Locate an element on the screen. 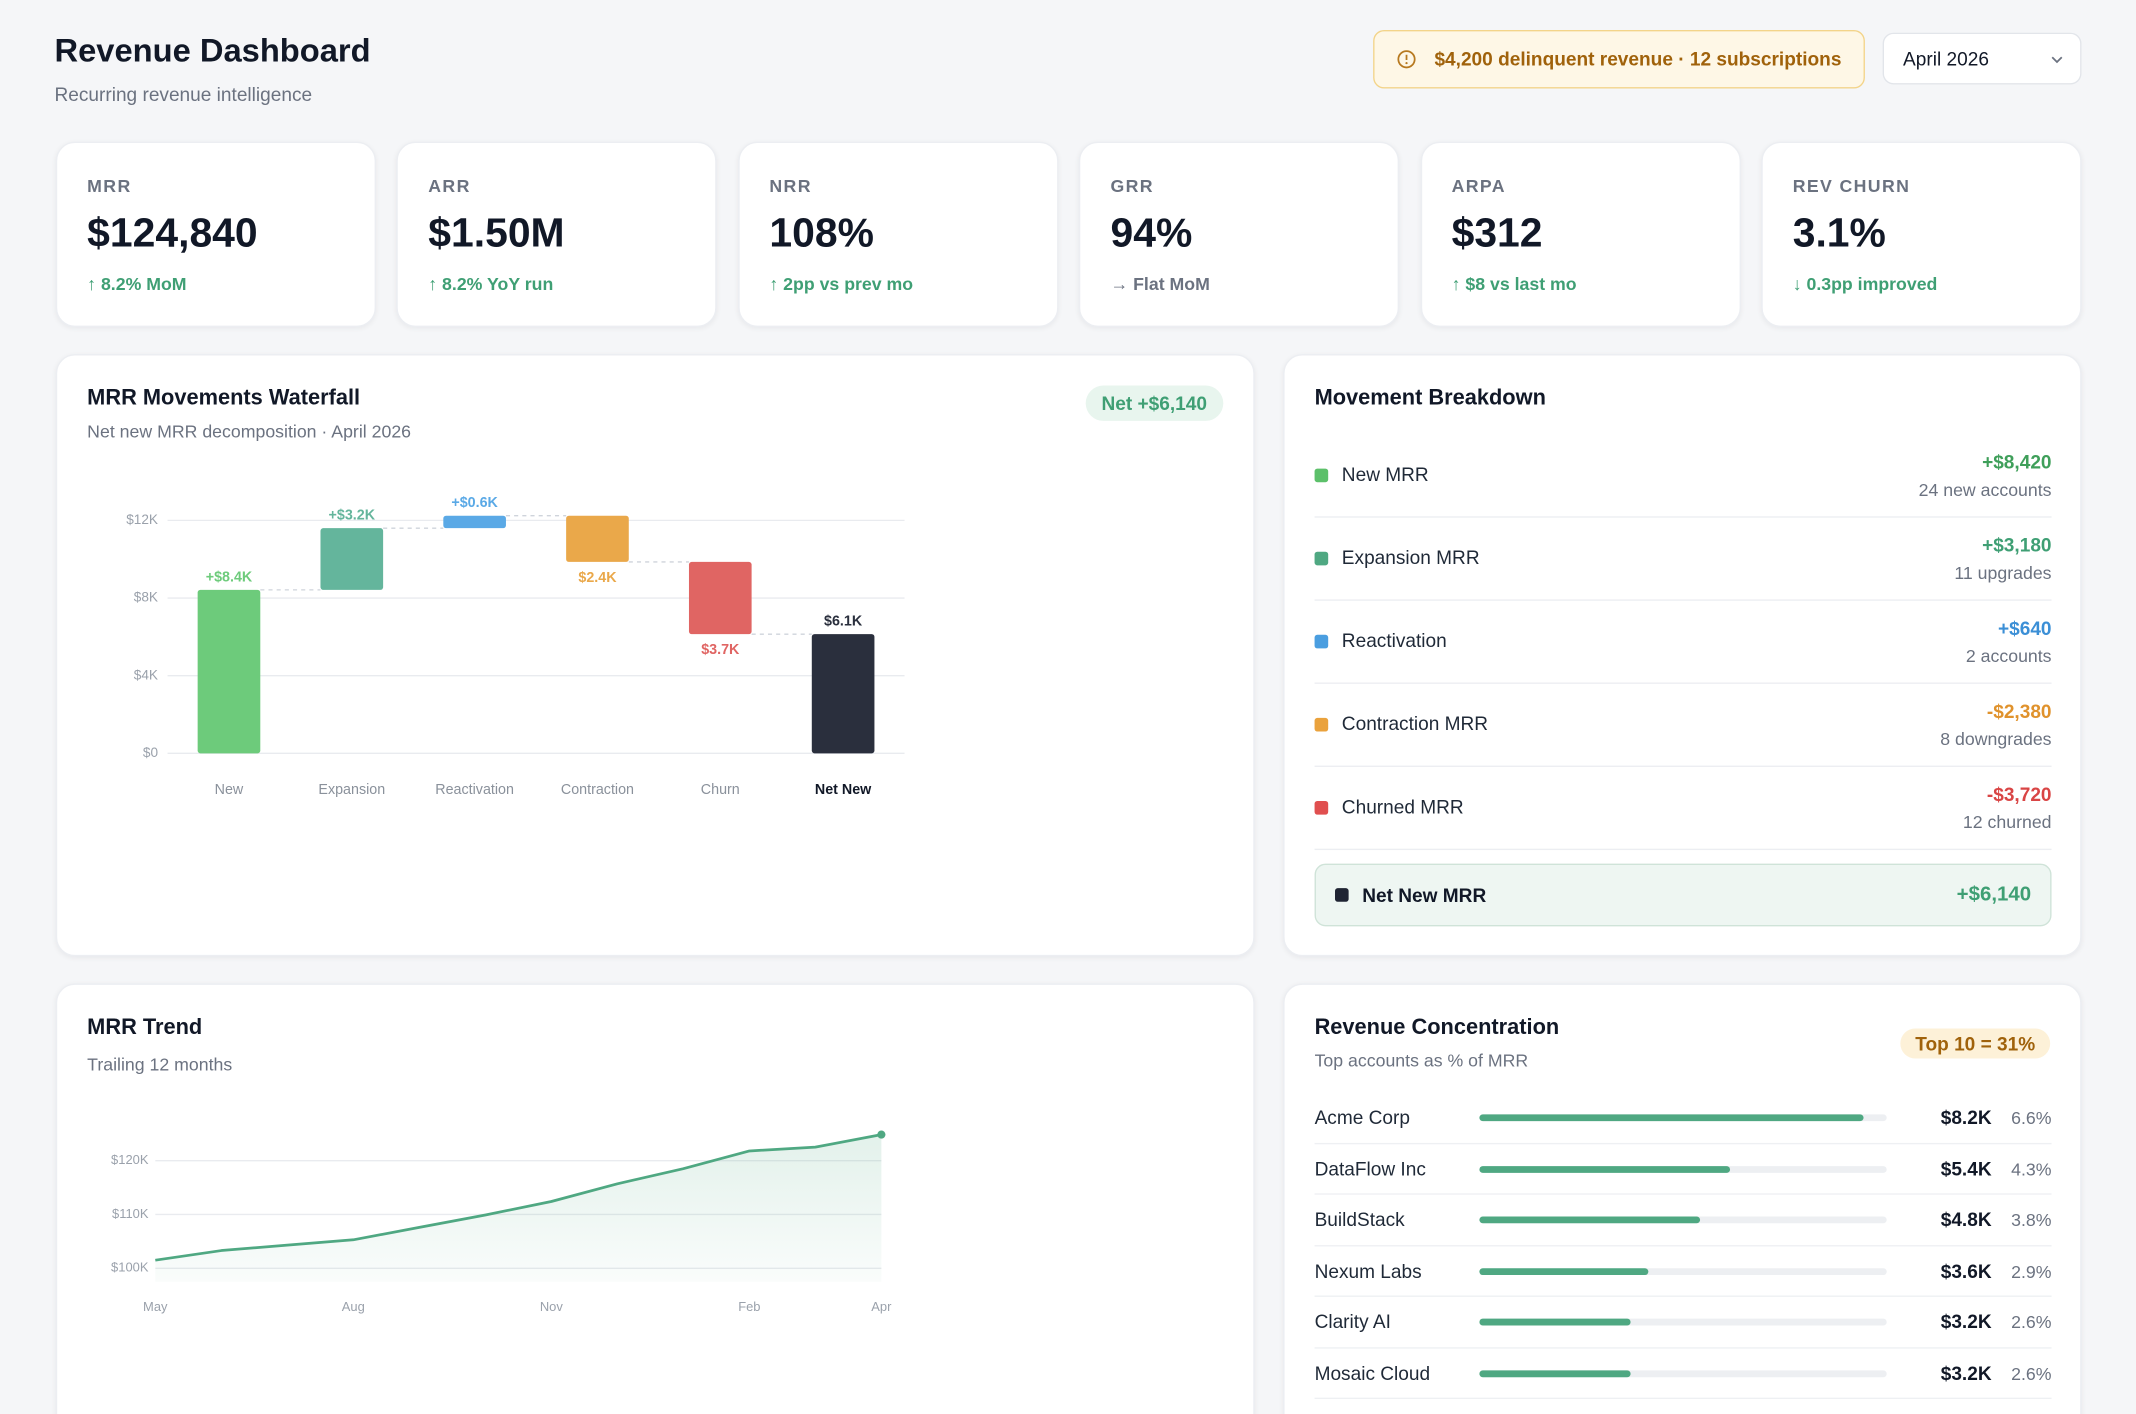  account-amount: $4.8K is located at coordinates (1966, 1219).